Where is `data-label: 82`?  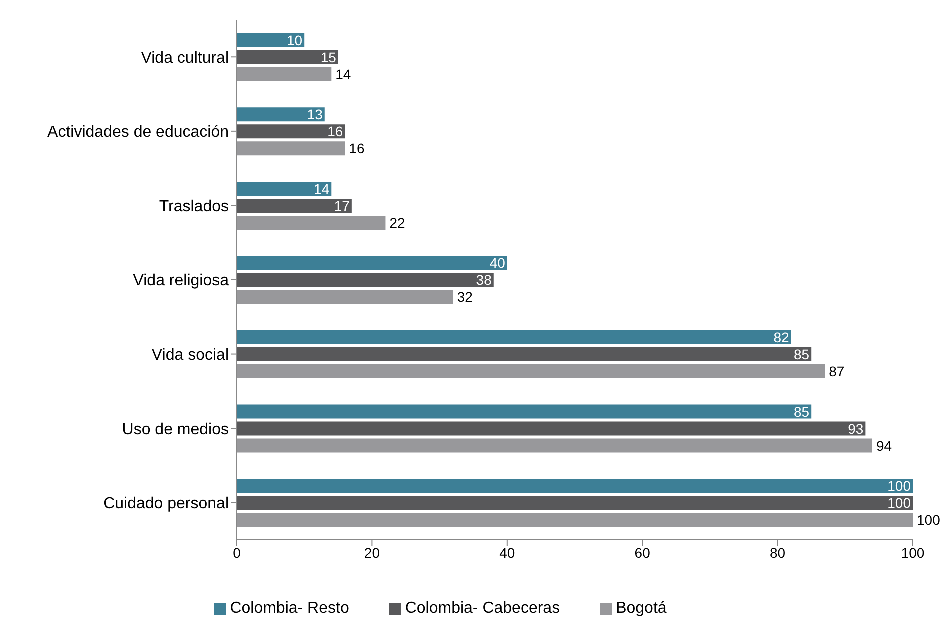 data-label: 82 is located at coordinates (782, 337).